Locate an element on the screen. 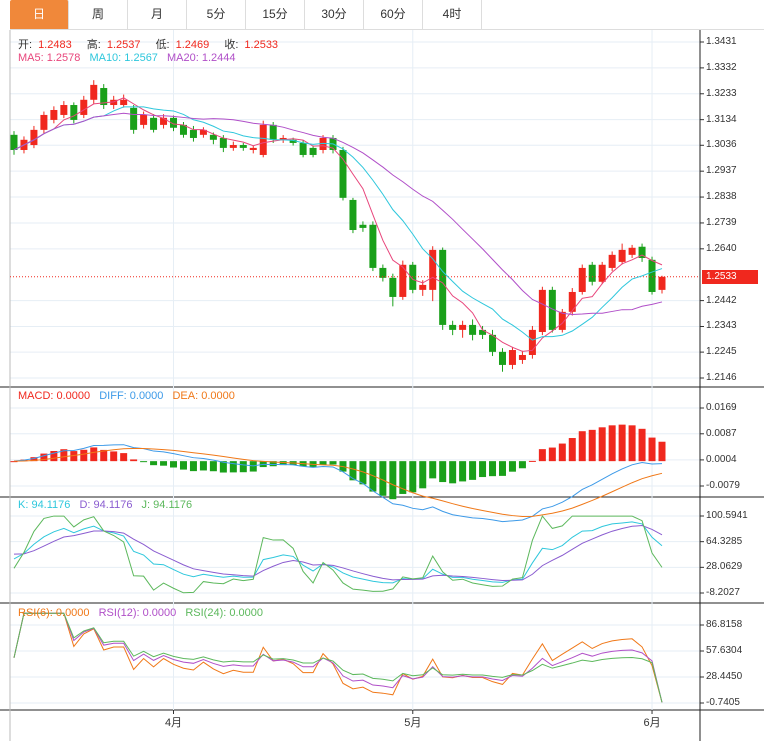  tab-6: 60分 is located at coordinates (393, 14).